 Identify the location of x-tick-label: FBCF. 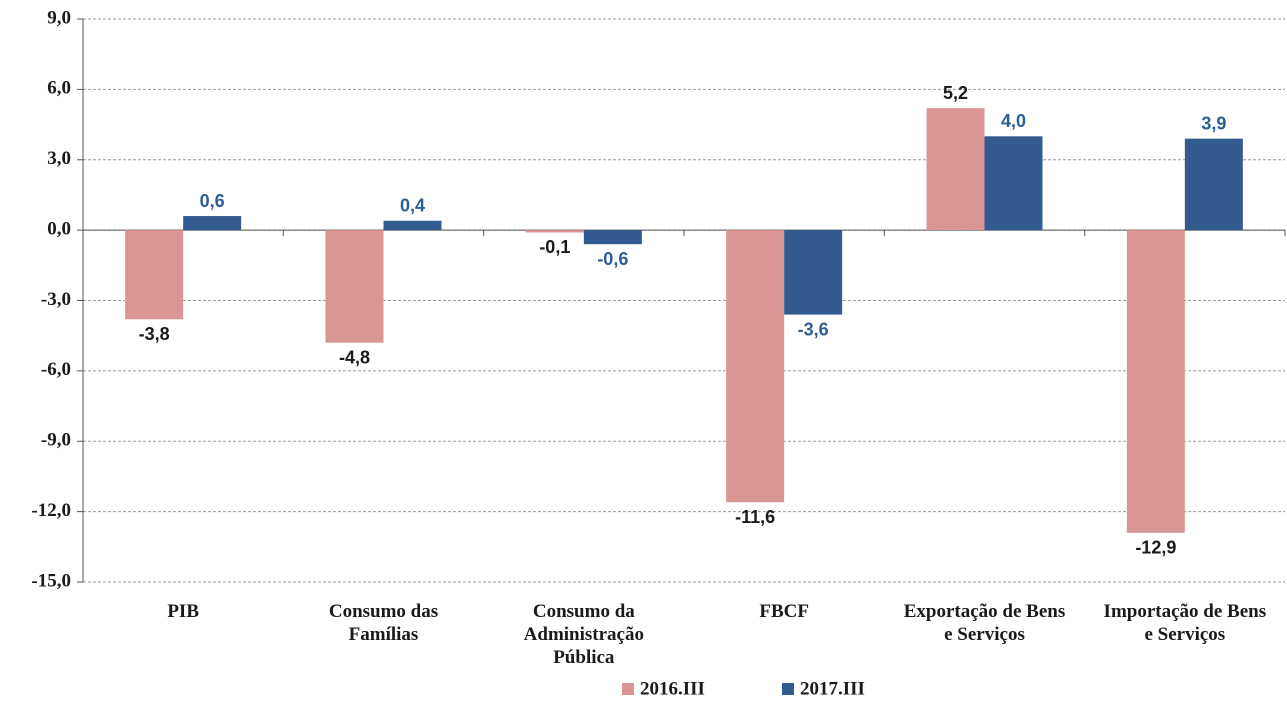
(784, 611).